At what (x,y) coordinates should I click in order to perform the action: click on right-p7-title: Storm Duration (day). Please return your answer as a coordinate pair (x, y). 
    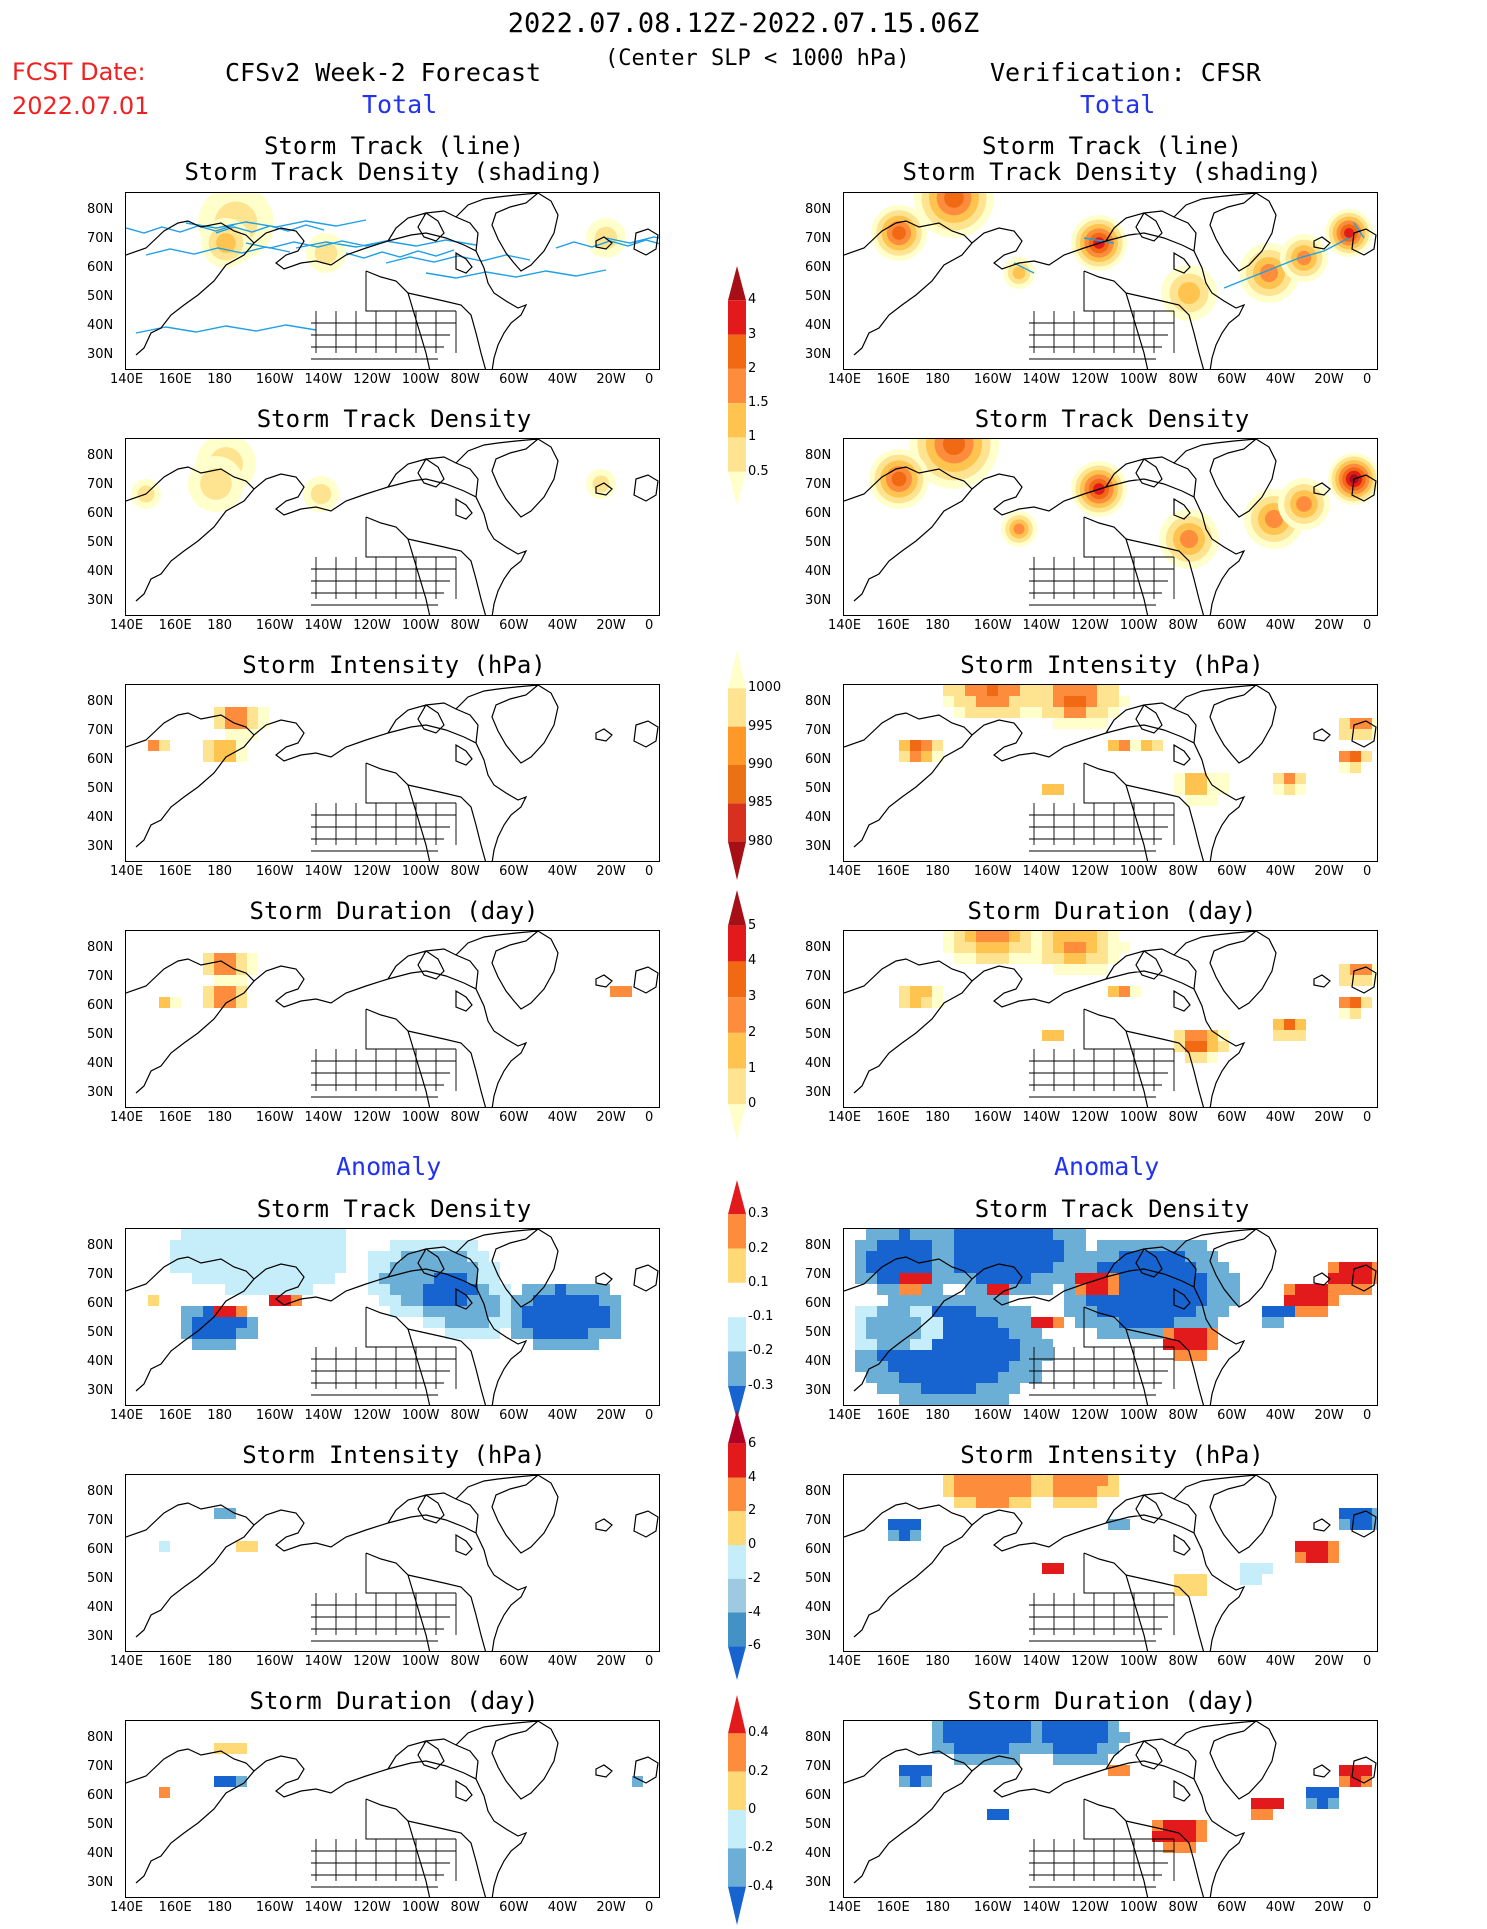
    Looking at the image, I should click on (1112, 1701).